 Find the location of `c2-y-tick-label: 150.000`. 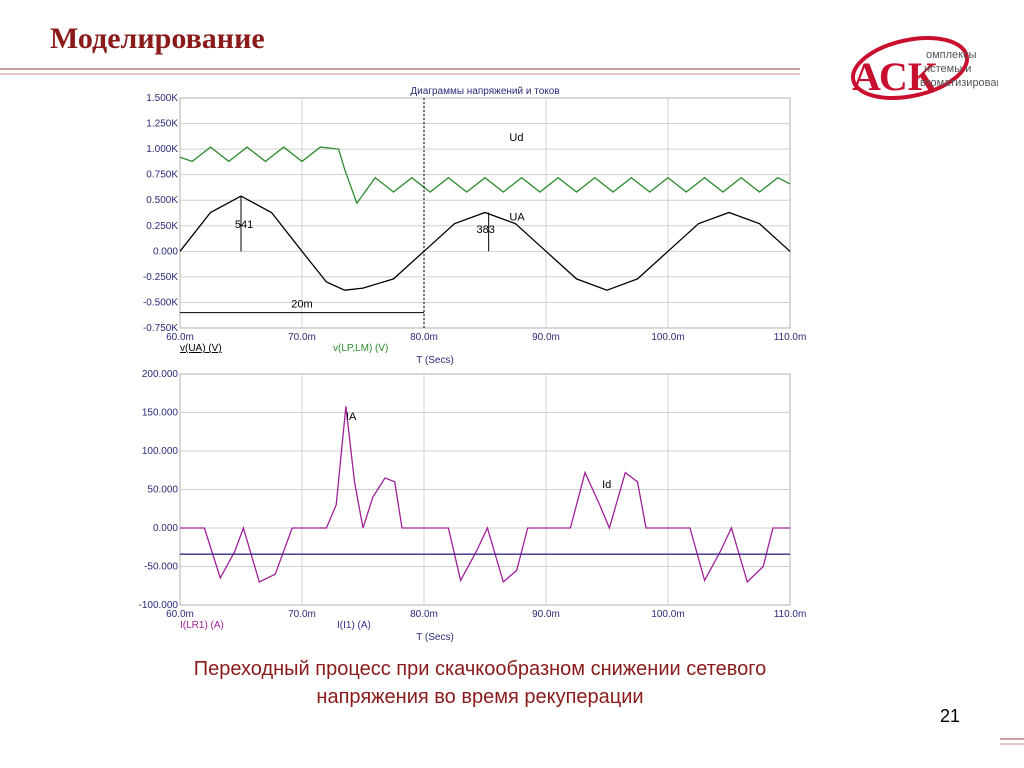

c2-y-tick-label: 150.000 is located at coordinates (160, 413).